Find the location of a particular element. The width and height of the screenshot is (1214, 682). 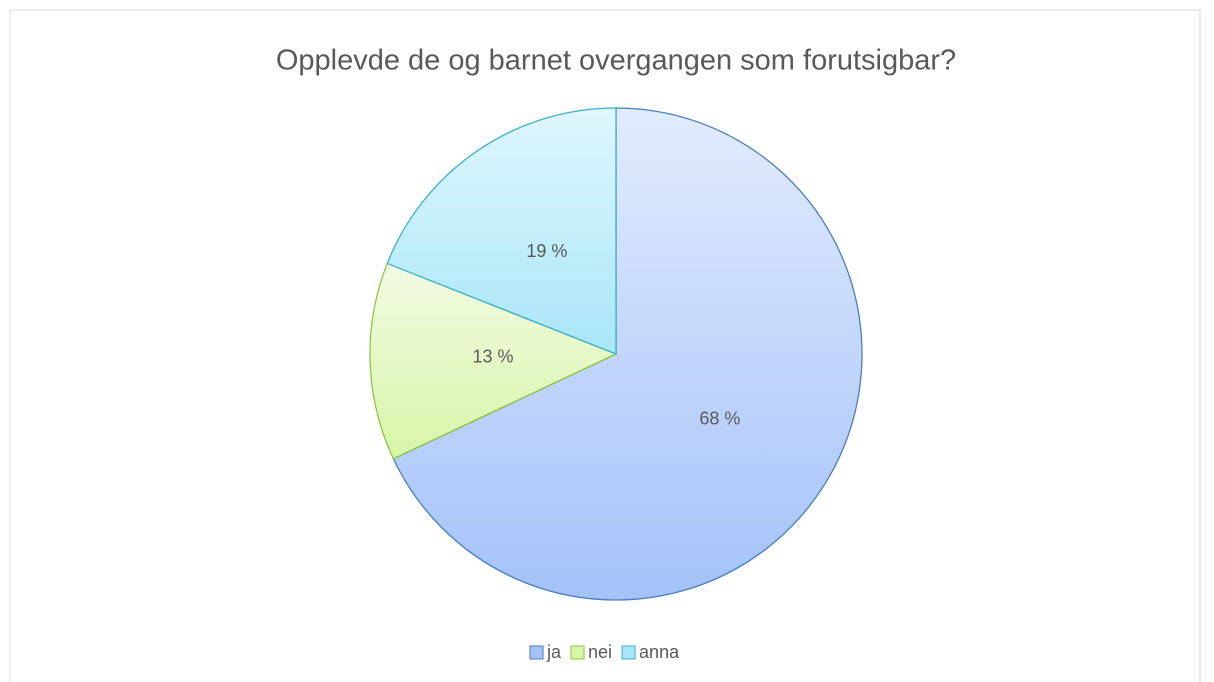

data-label: 68 % is located at coordinates (719, 419).